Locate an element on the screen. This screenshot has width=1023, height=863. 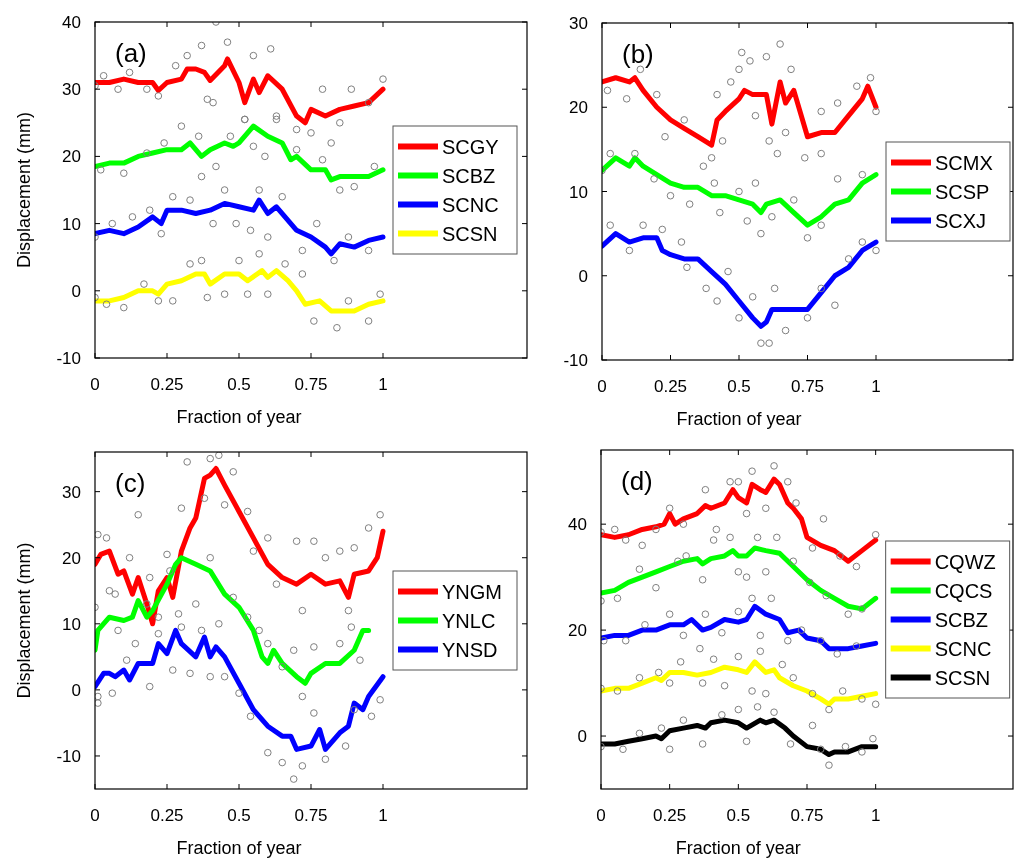
x-axis-title: Fraction of year is located at coordinates (239, 417).